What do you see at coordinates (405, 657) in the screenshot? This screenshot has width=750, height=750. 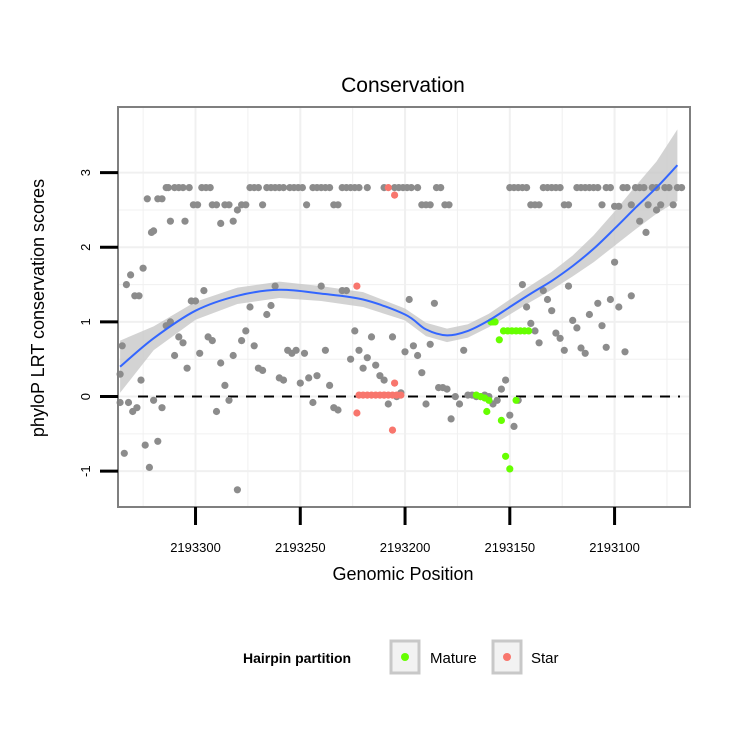 I see `legend-key-mature` at bounding box center [405, 657].